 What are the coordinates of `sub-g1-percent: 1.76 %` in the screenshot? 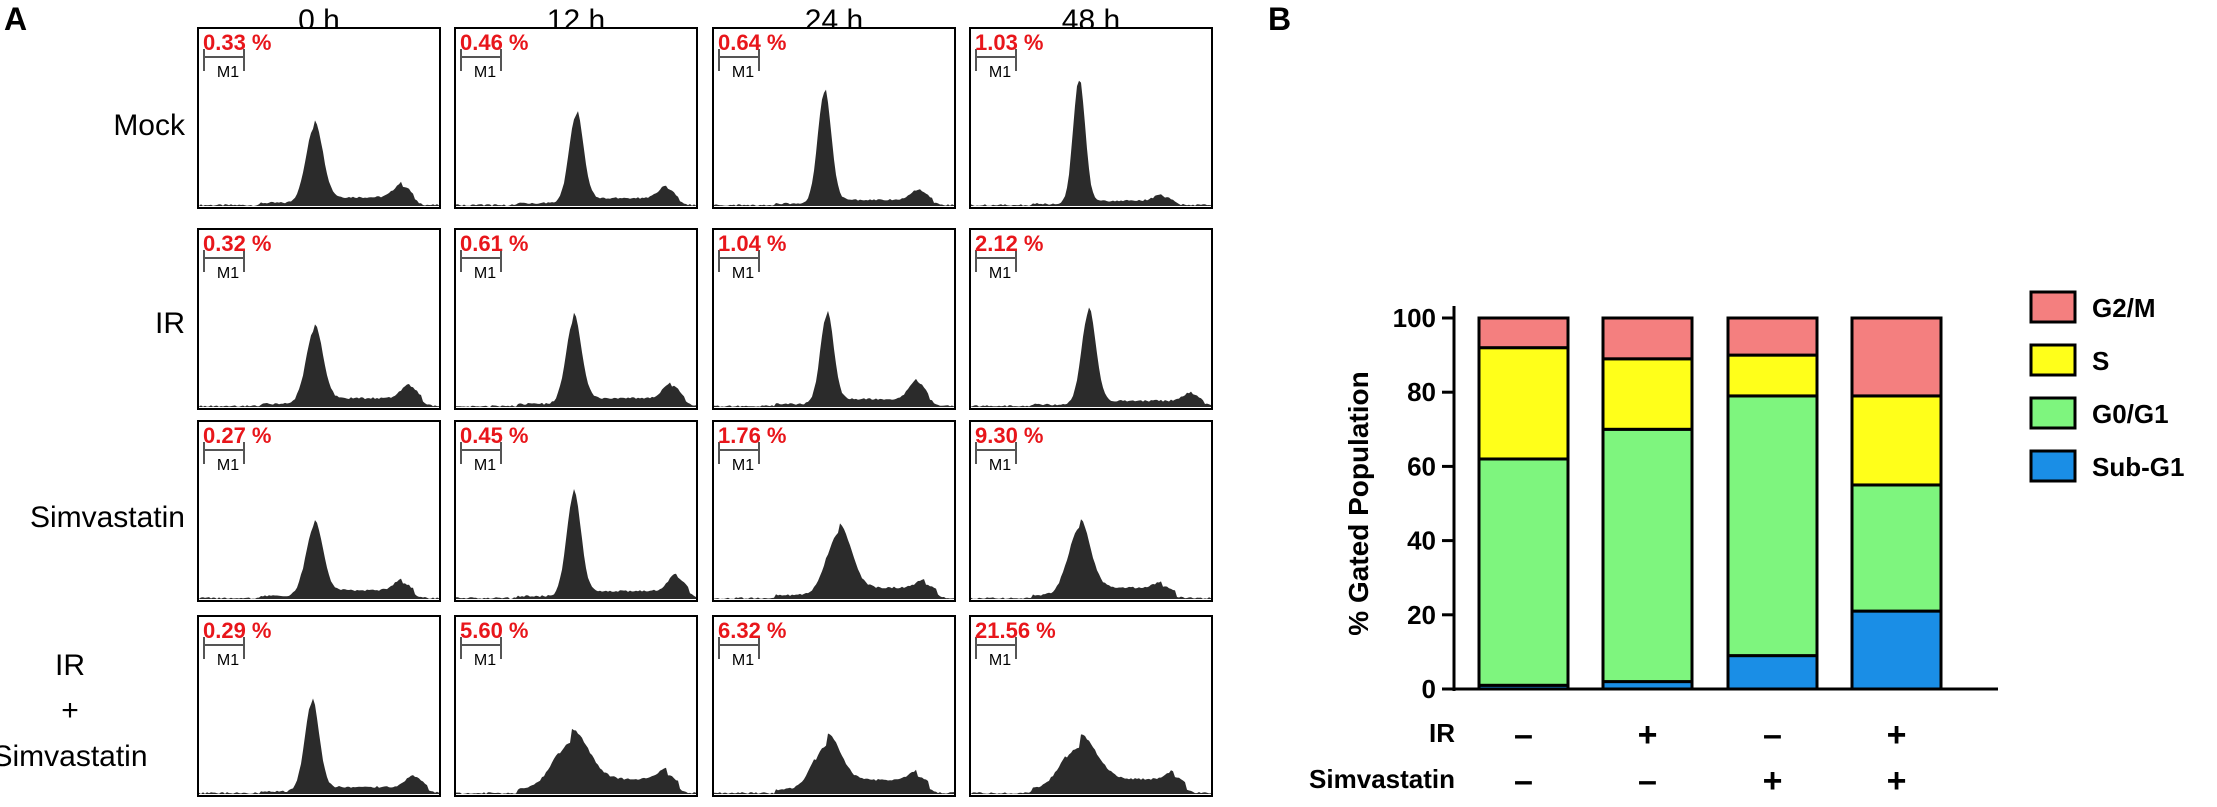 It's located at (752, 435).